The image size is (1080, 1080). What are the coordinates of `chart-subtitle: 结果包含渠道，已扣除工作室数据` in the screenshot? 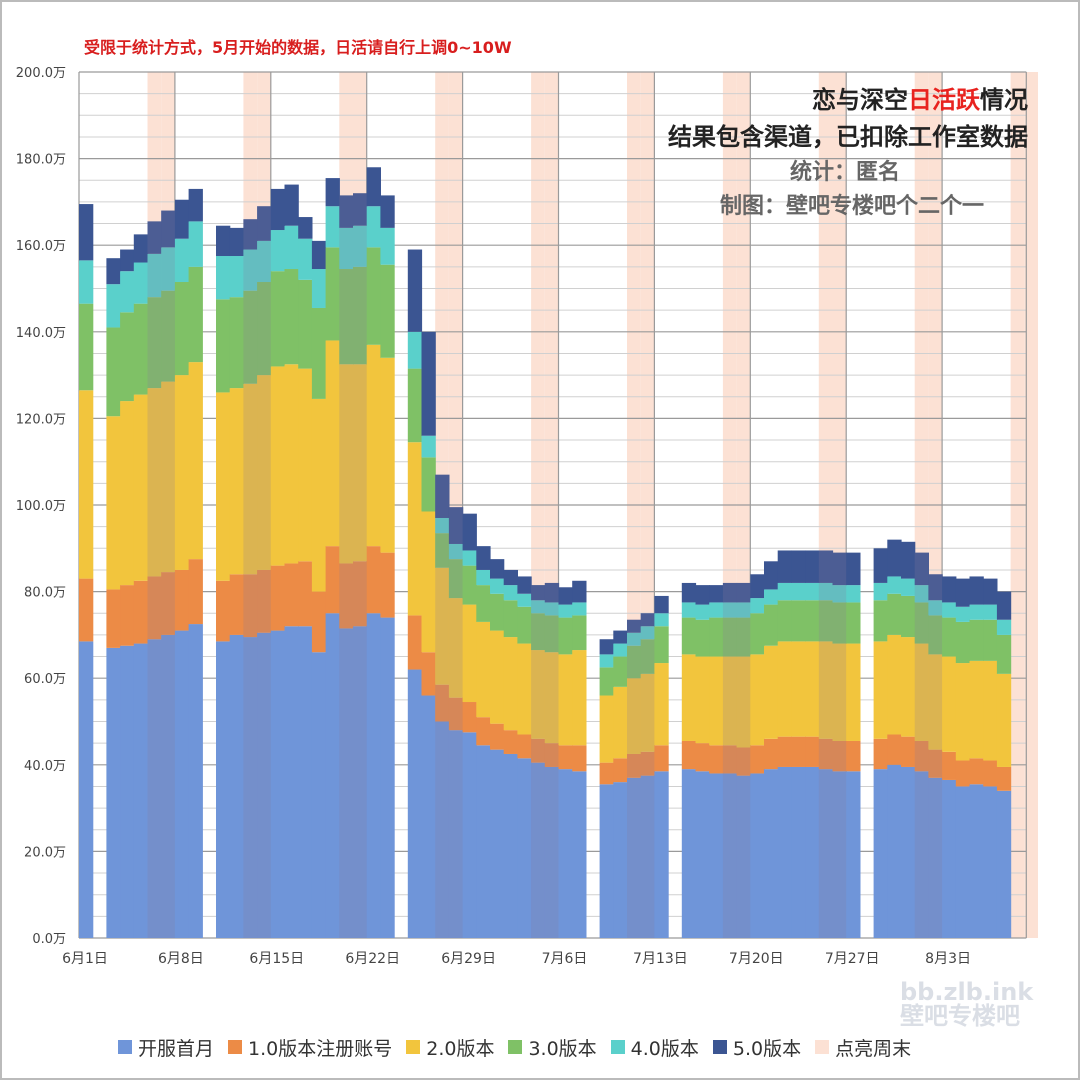 It's located at (848, 137).